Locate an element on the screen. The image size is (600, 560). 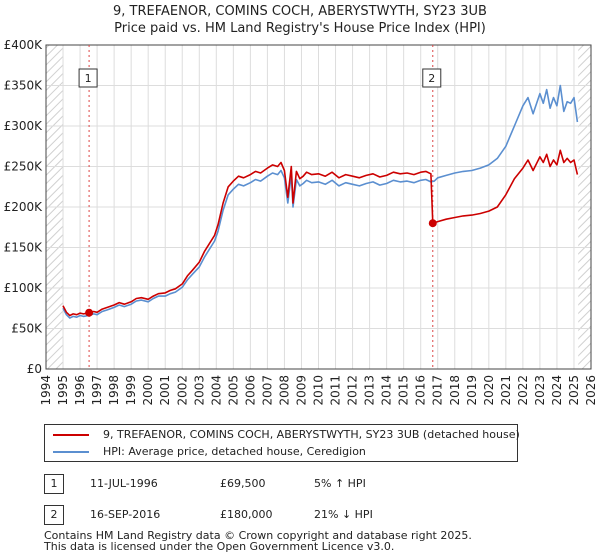
sale-marker-label: 1 is located at coordinates (88, 78).